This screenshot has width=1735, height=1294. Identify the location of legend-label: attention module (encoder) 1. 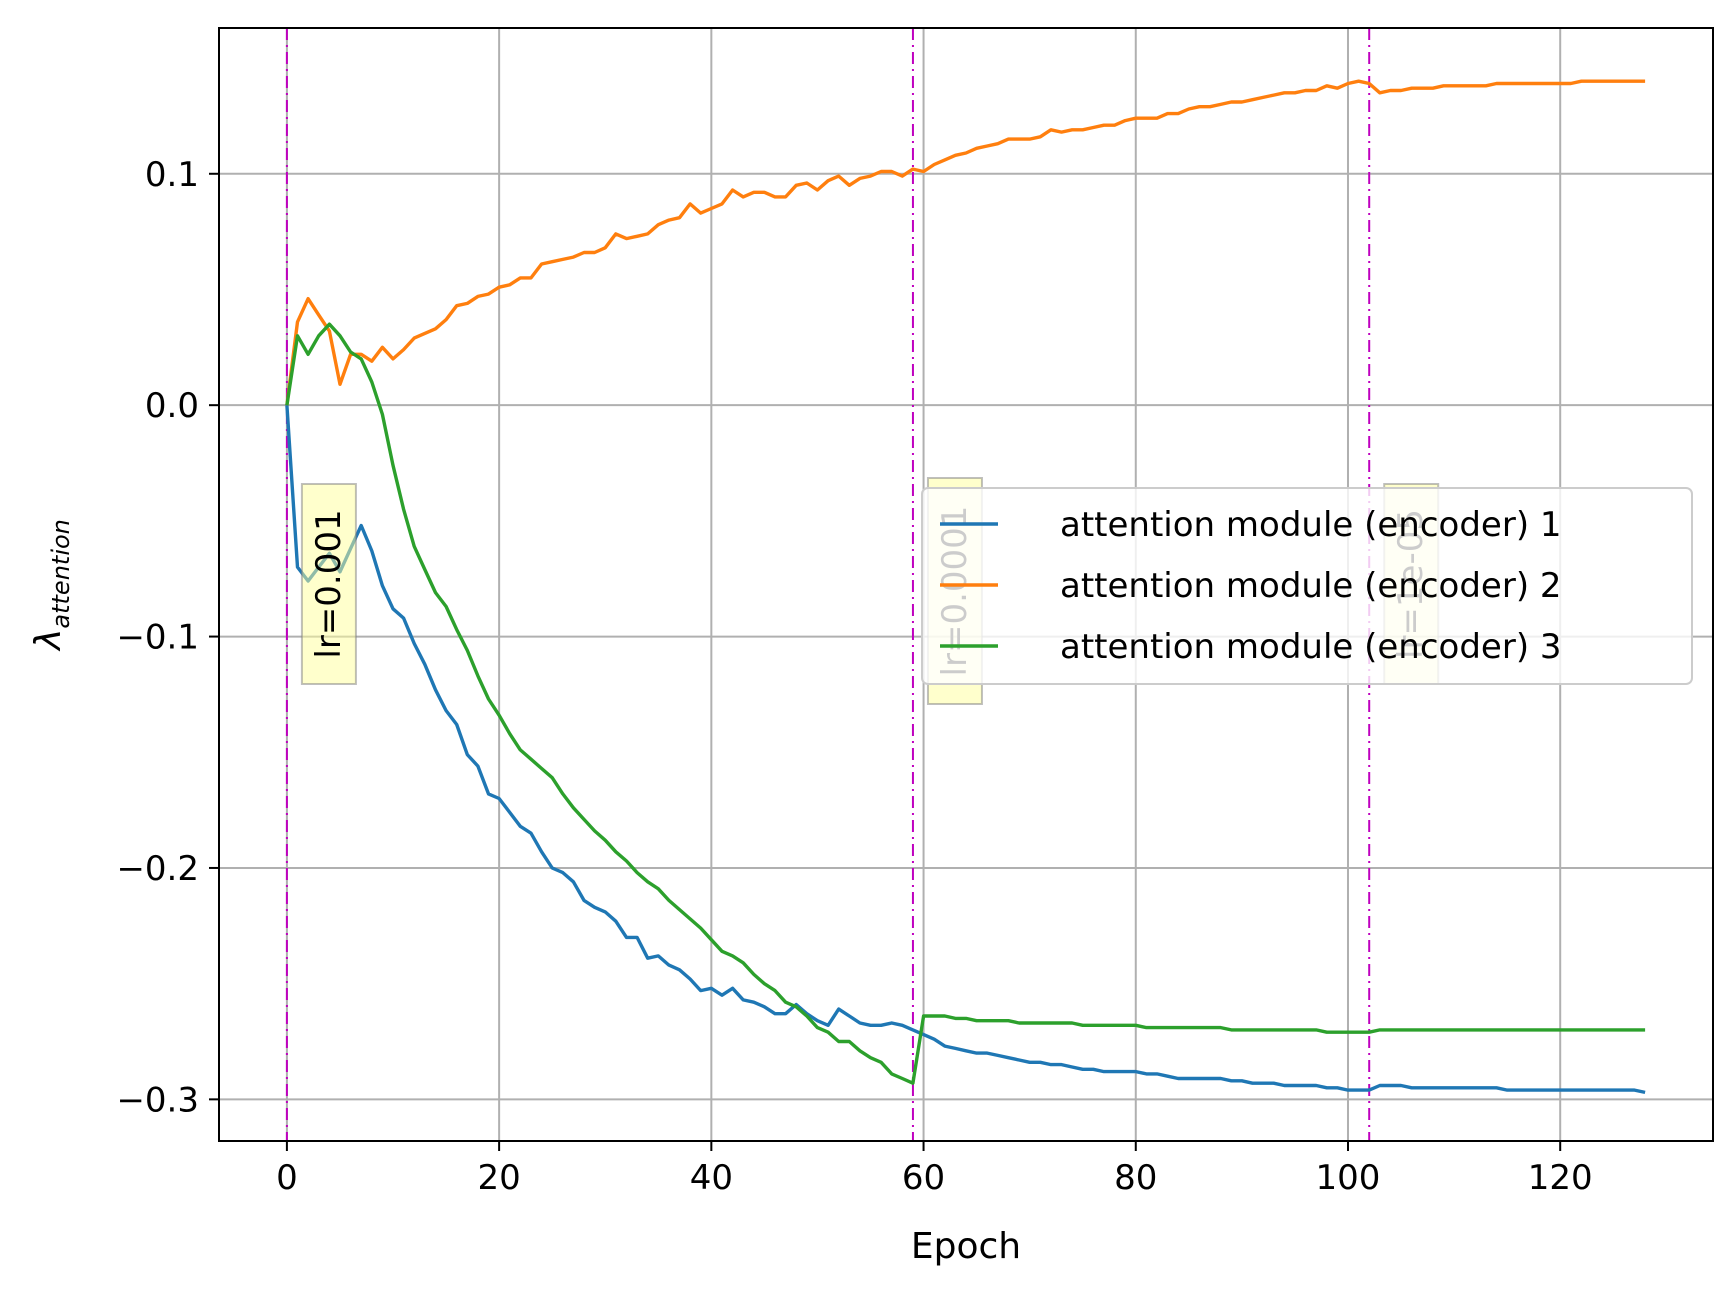
(1311, 525).